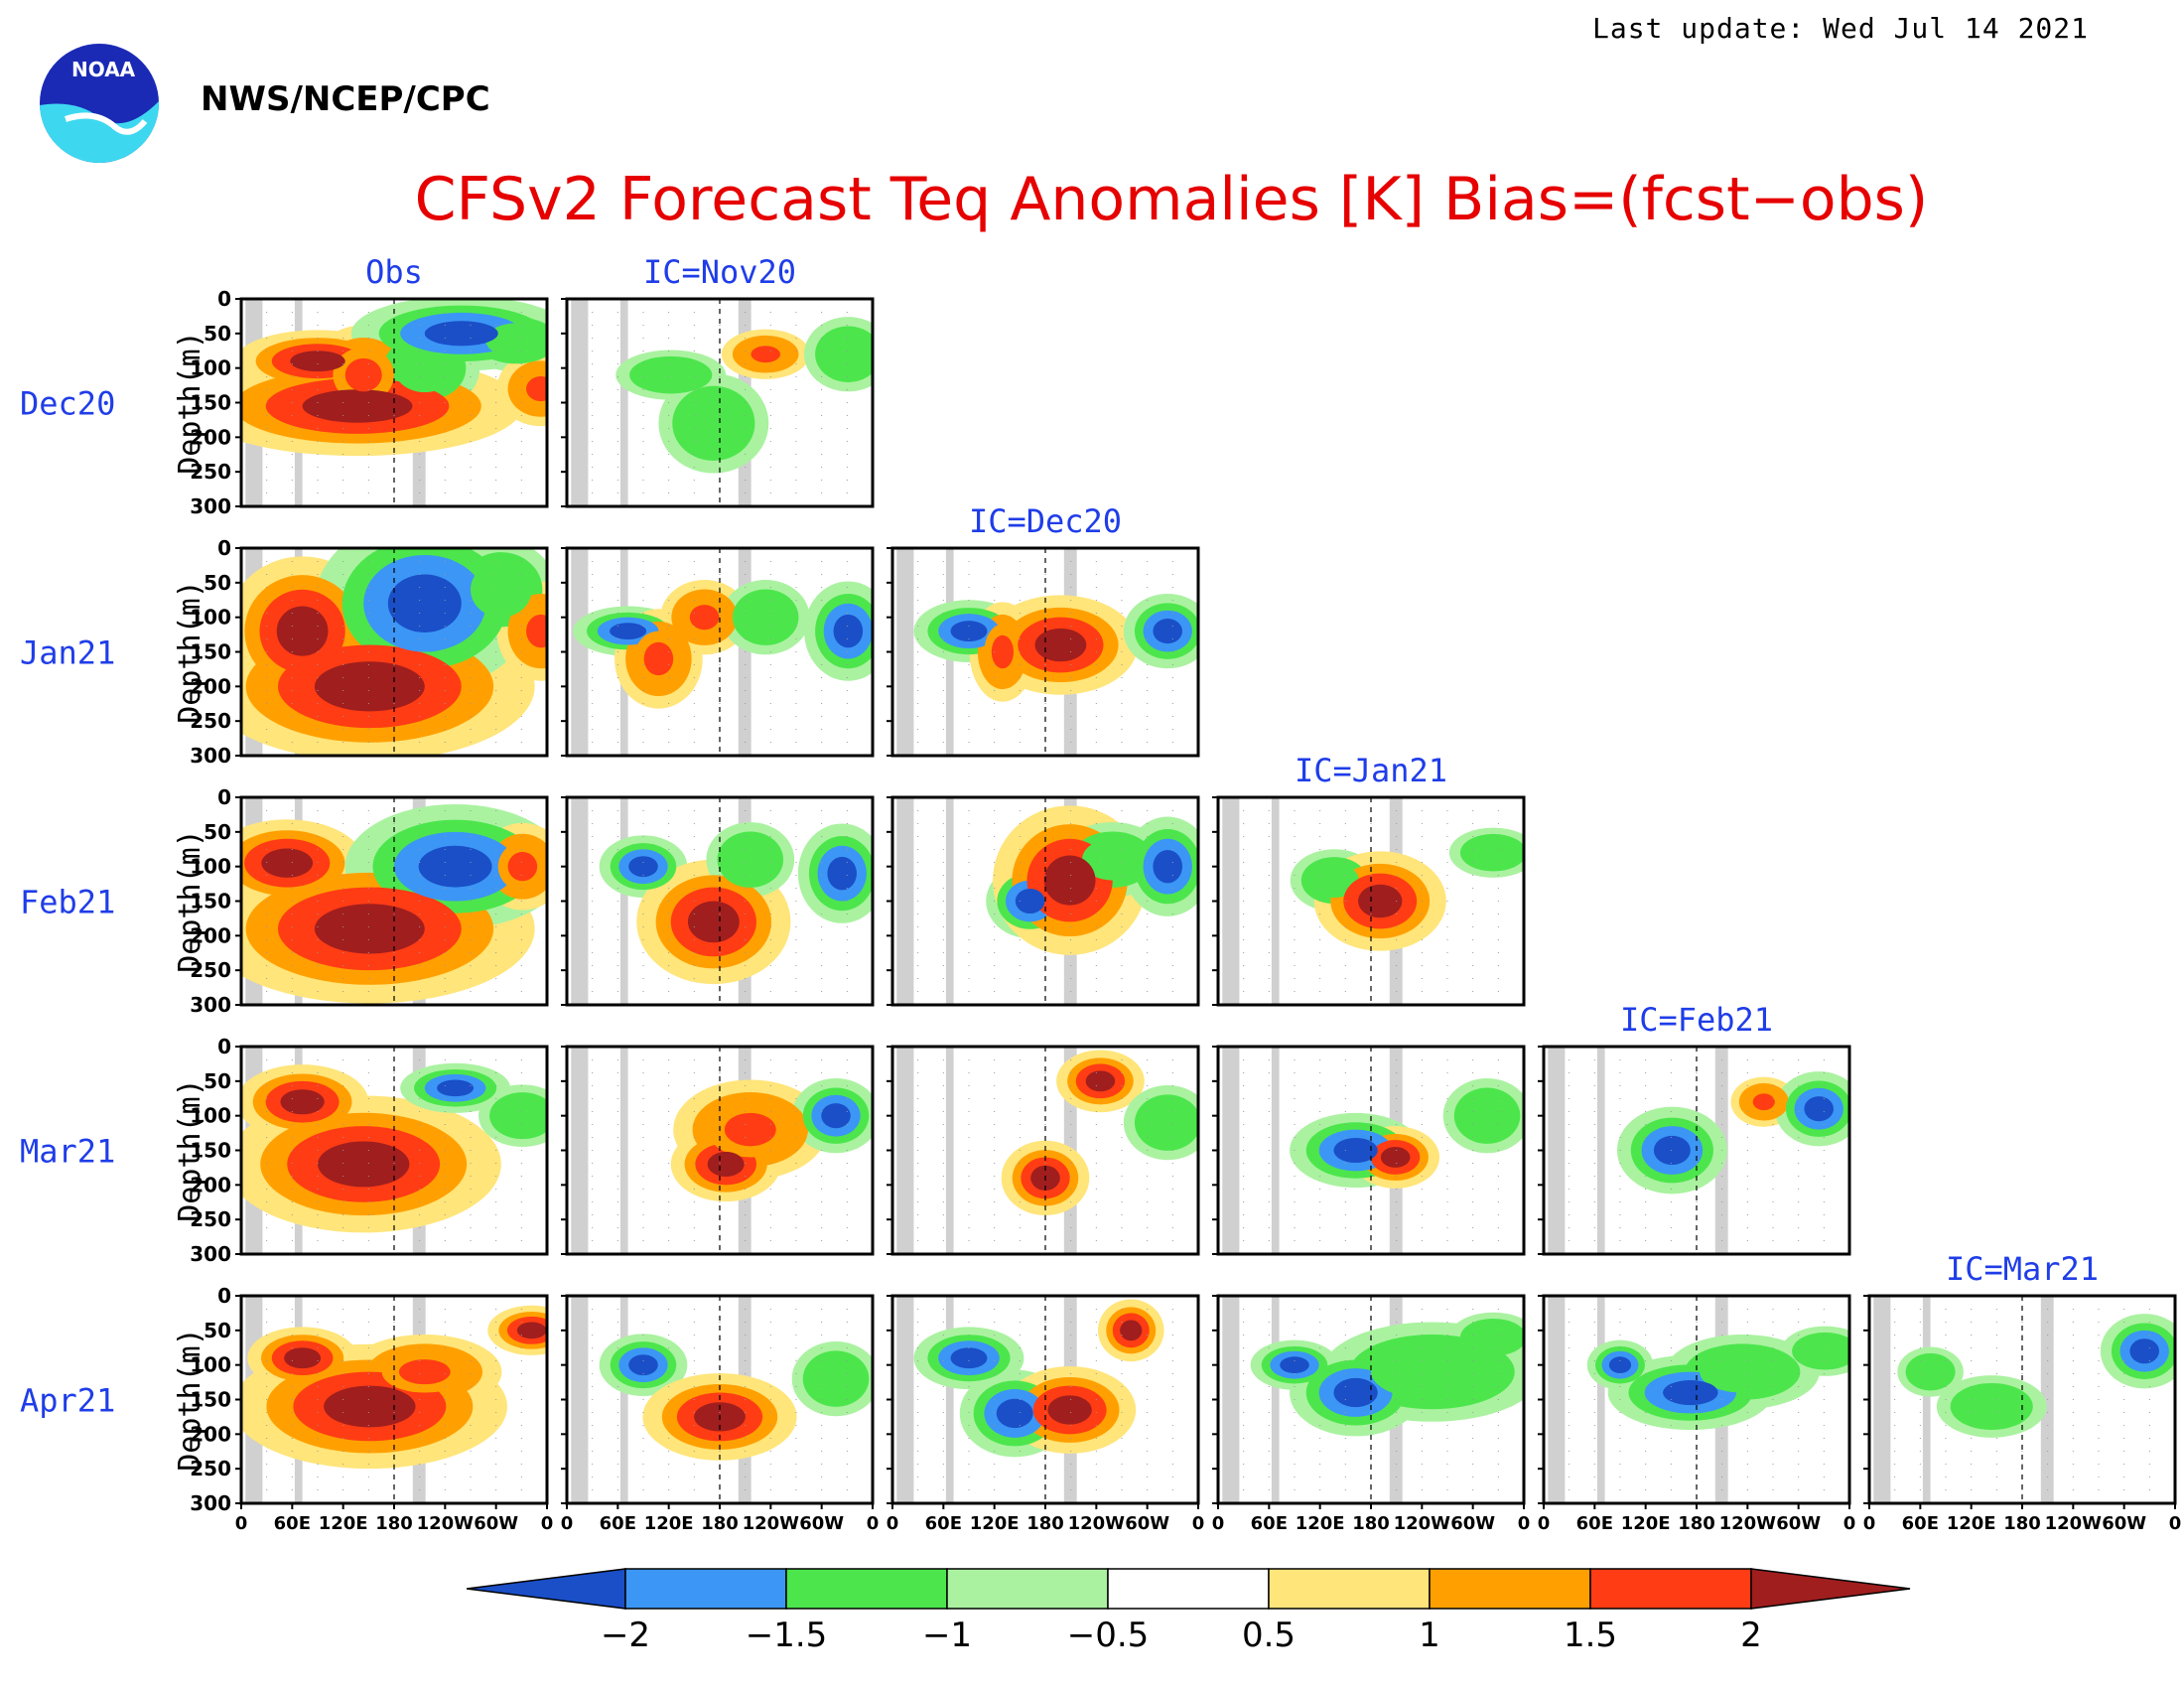 This screenshot has width=2184, height=1688. Describe the element at coordinates (361, 385) in the screenshot. I see `panel: 0 50 100 150 200 250 300 Depth(m) Obs` at that location.